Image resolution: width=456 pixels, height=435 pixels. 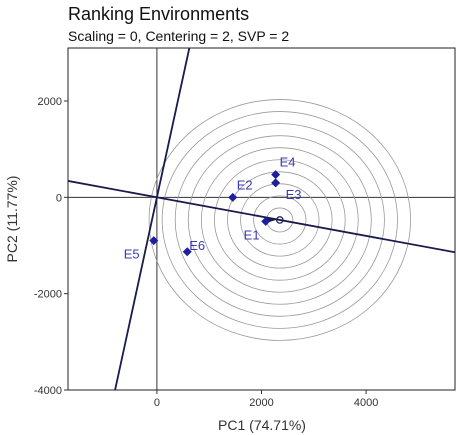 I want to click on x-tick-label: 4000, so click(x=366, y=403).